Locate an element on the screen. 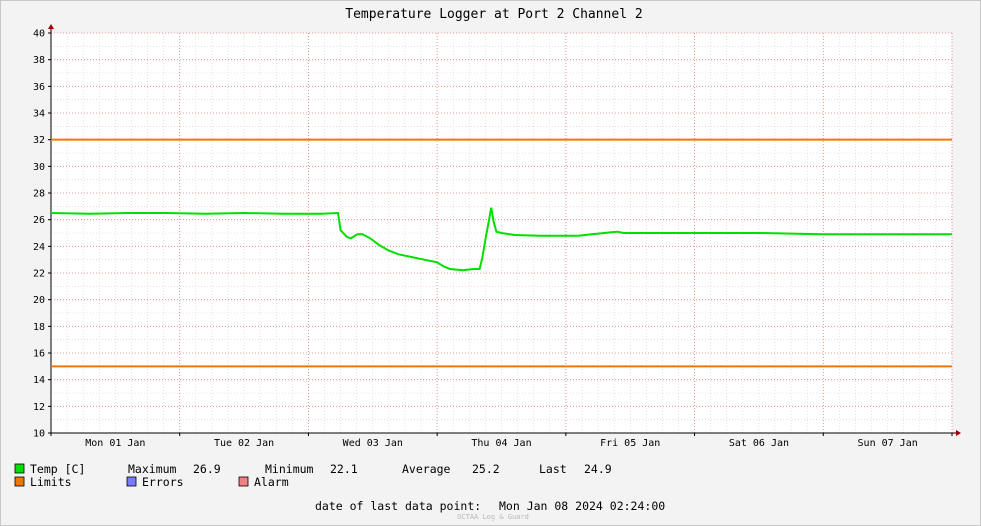  x-tick-label: Mon 01 Jan is located at coordinates (115, 443).